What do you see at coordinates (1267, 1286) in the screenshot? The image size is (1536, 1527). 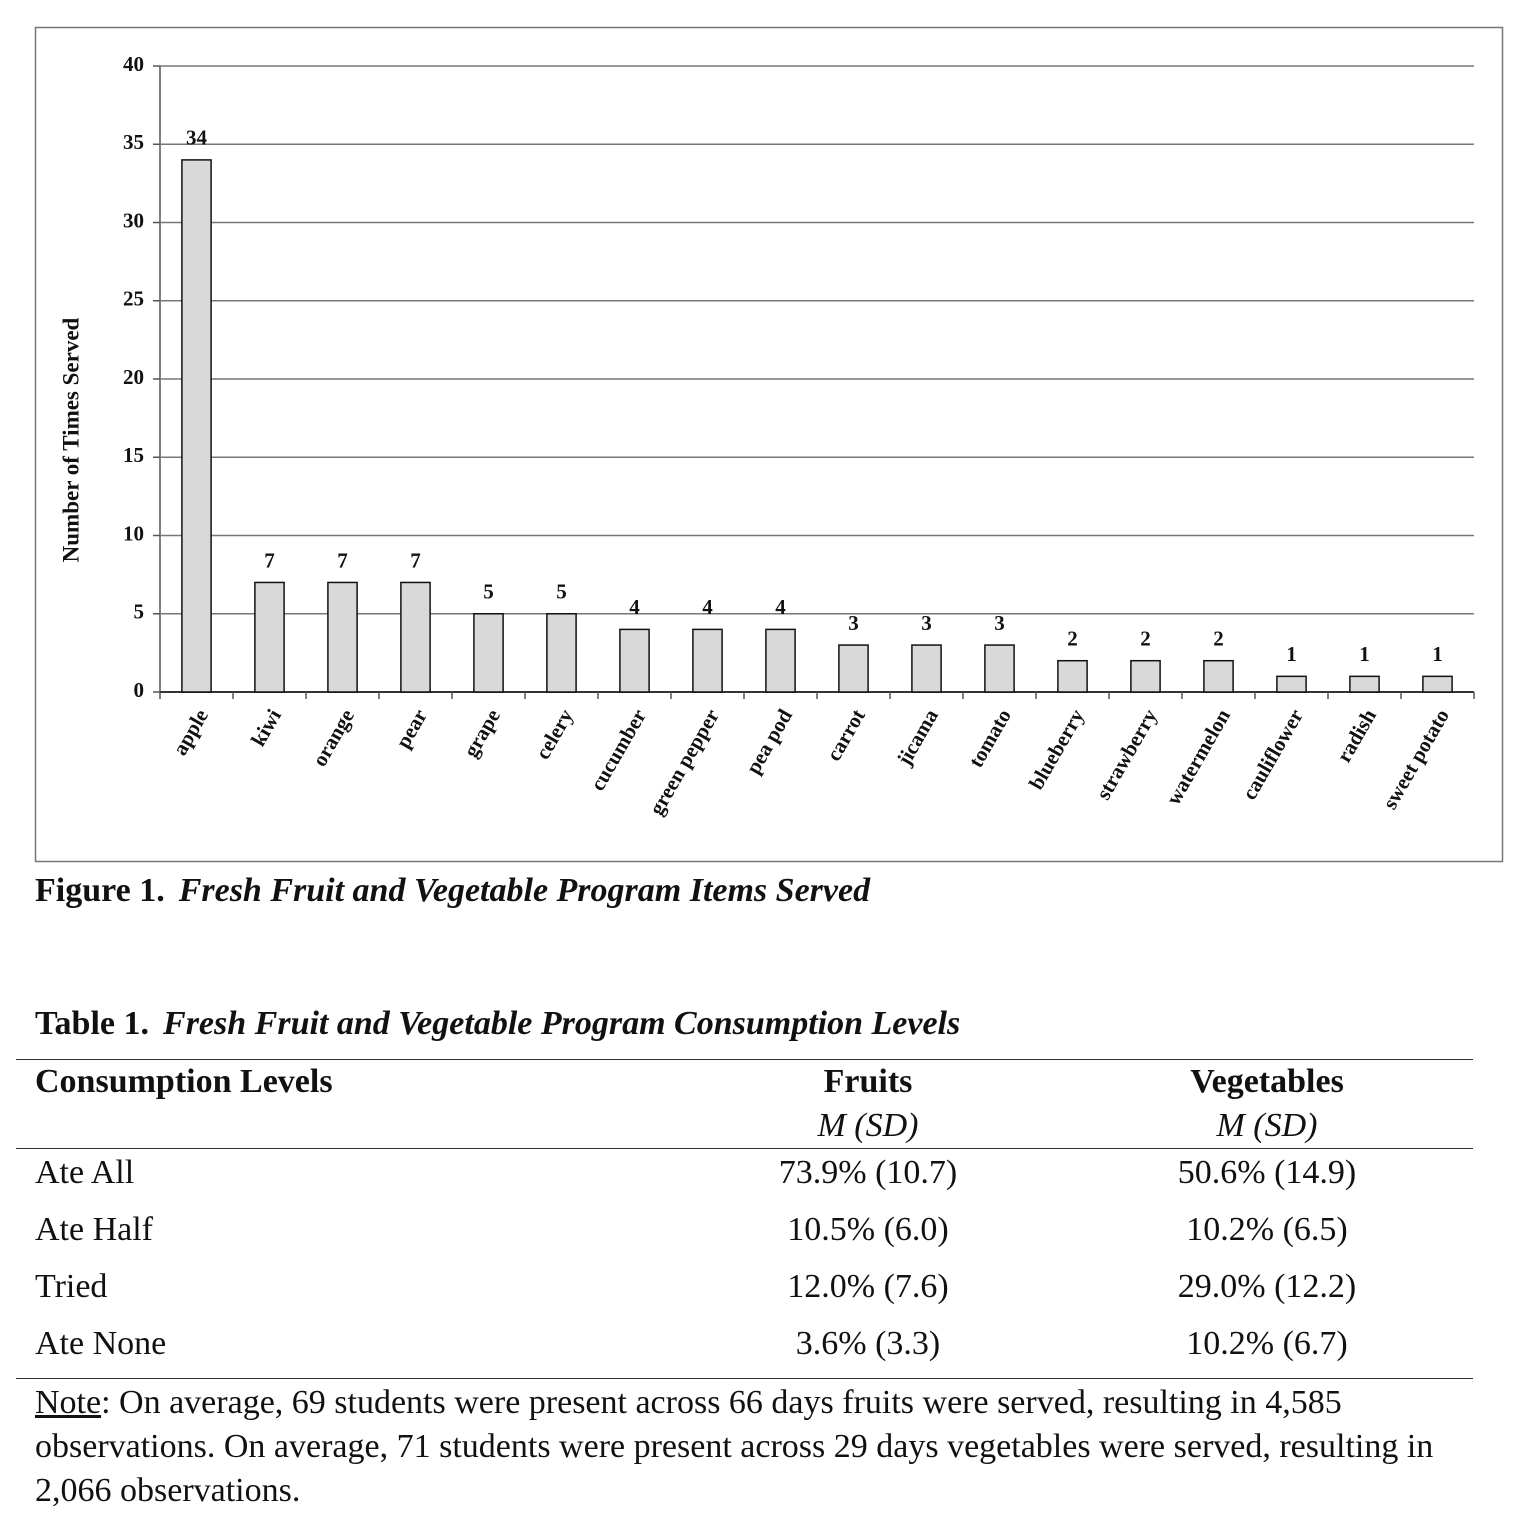 I see `table-cell: 29.0% (12.2)` at bounding box center [1267, 1286].